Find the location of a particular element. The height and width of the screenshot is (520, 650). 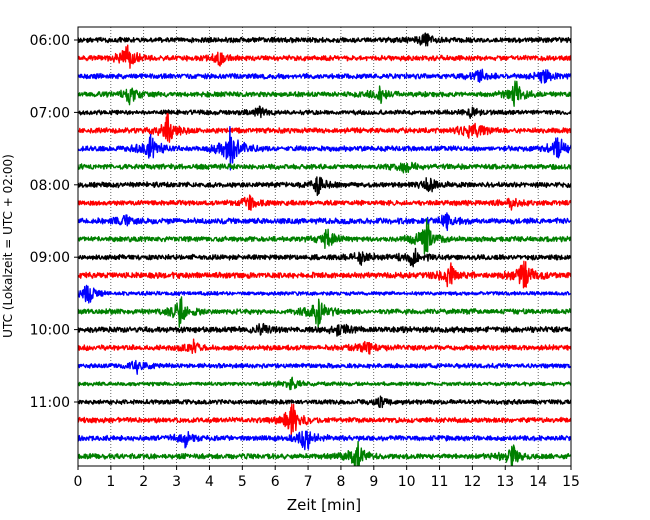

x-tick-label: 13 is located at coordinates (505, 482).